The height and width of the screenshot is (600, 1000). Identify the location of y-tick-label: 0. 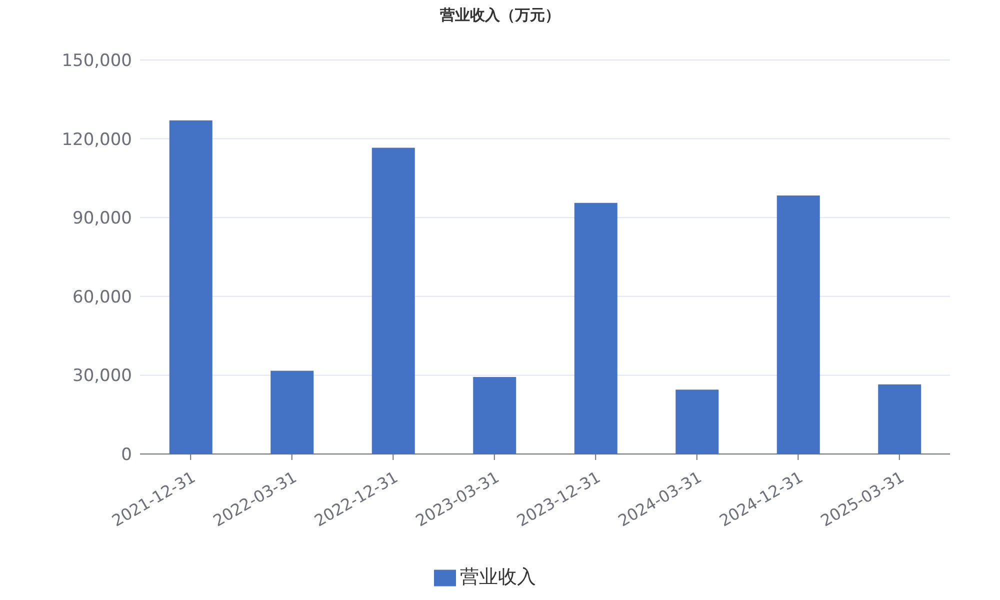
(126, 455).